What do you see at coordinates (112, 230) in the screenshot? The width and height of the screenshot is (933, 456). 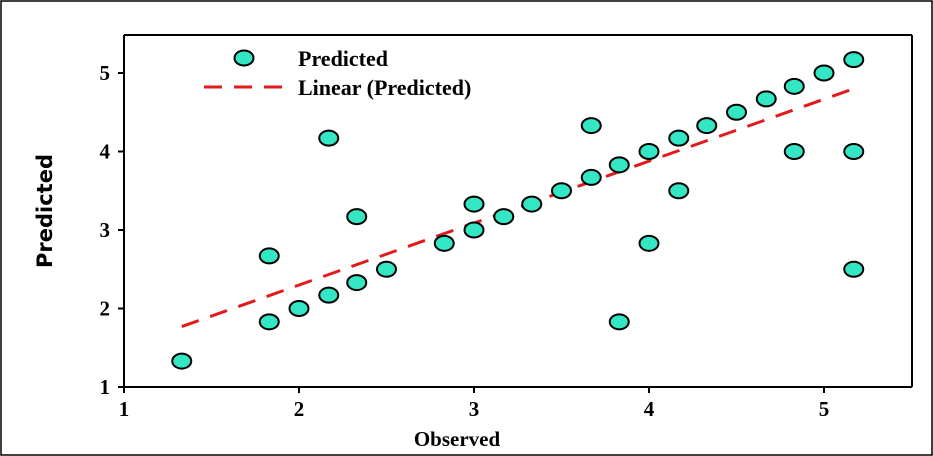 I see `y-ticks: 1 2 3 4 5` at bounding box center [112, 230].